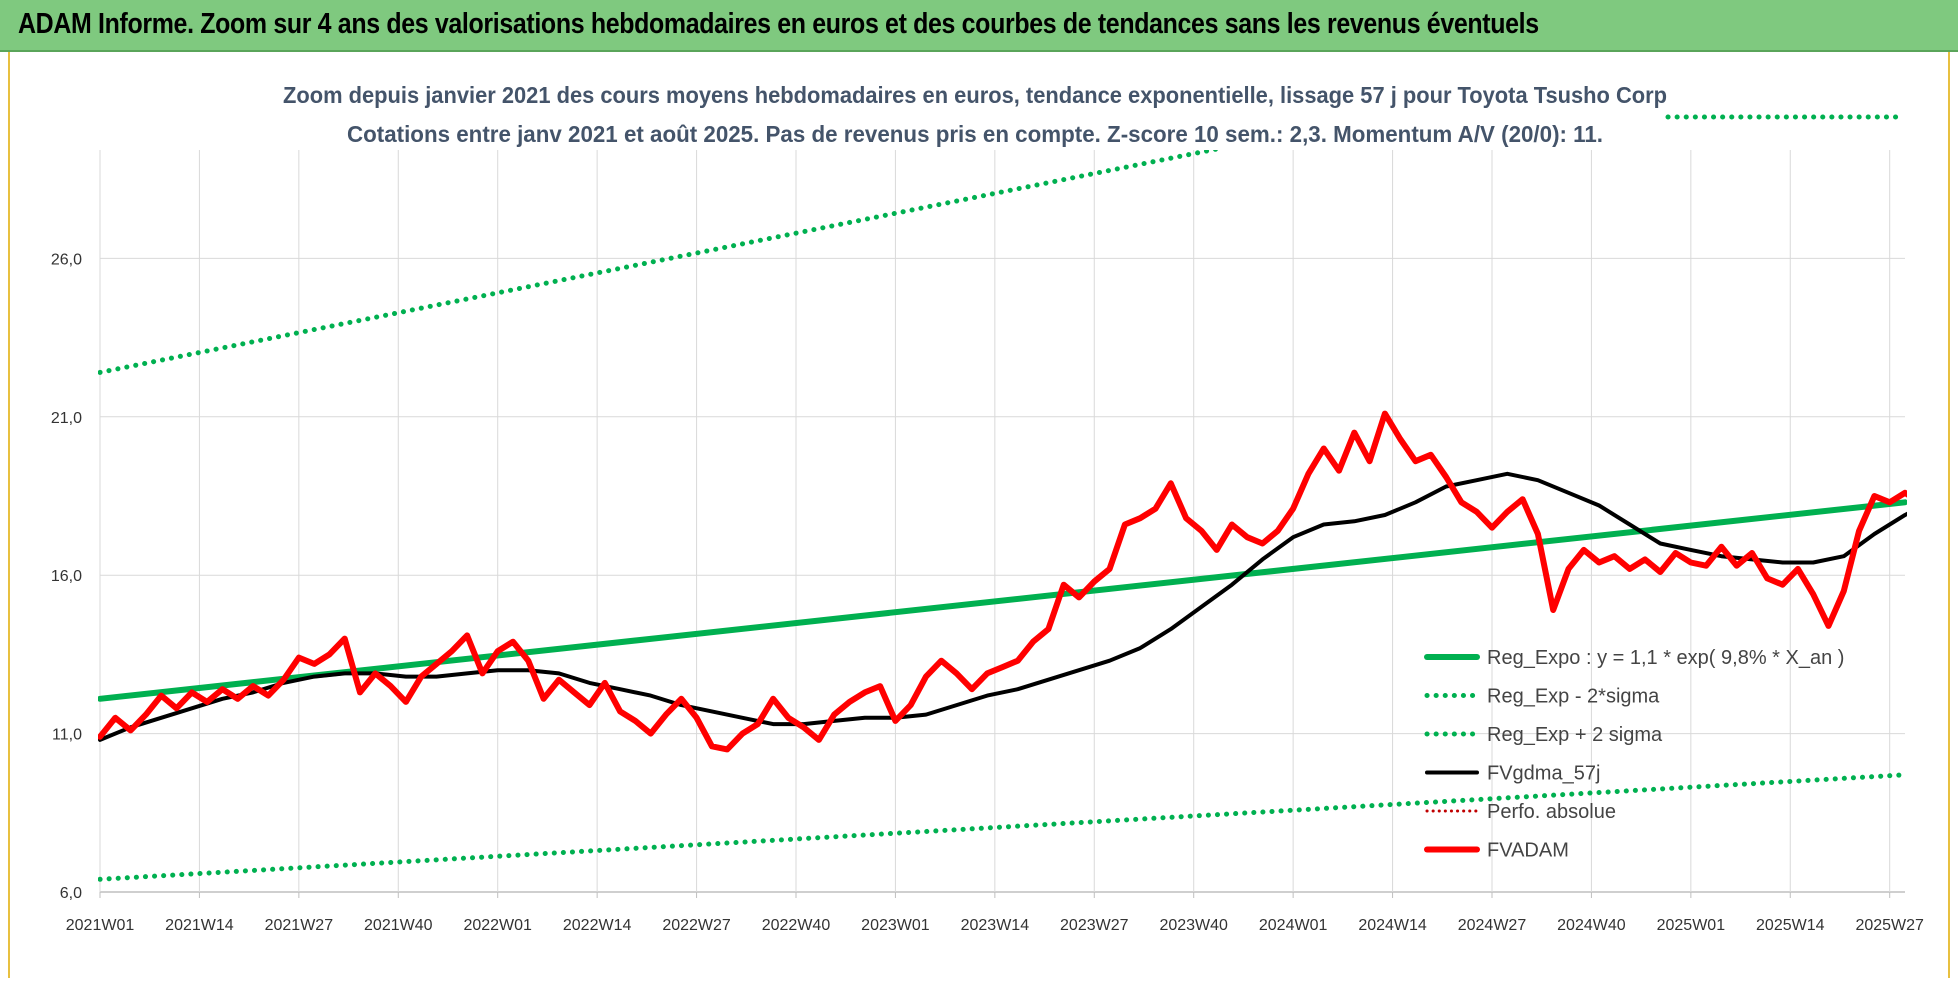 The image size is (1958, 984). Describe the element at coordinates (1543, 774) in the screenshot. I see `legend-label: FVgdma_57j` at that location.